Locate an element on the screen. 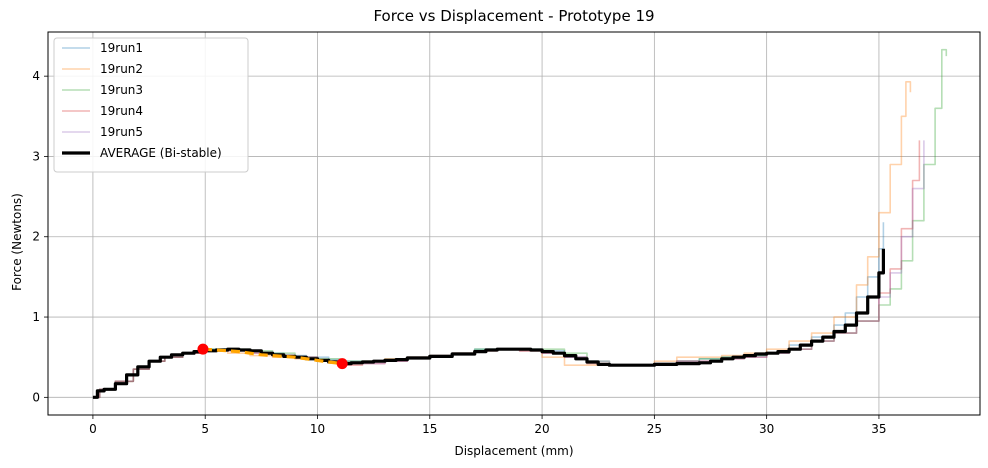 The image size is (988, 468). y-tick-label: 3 is located at coordinates (36, 156).